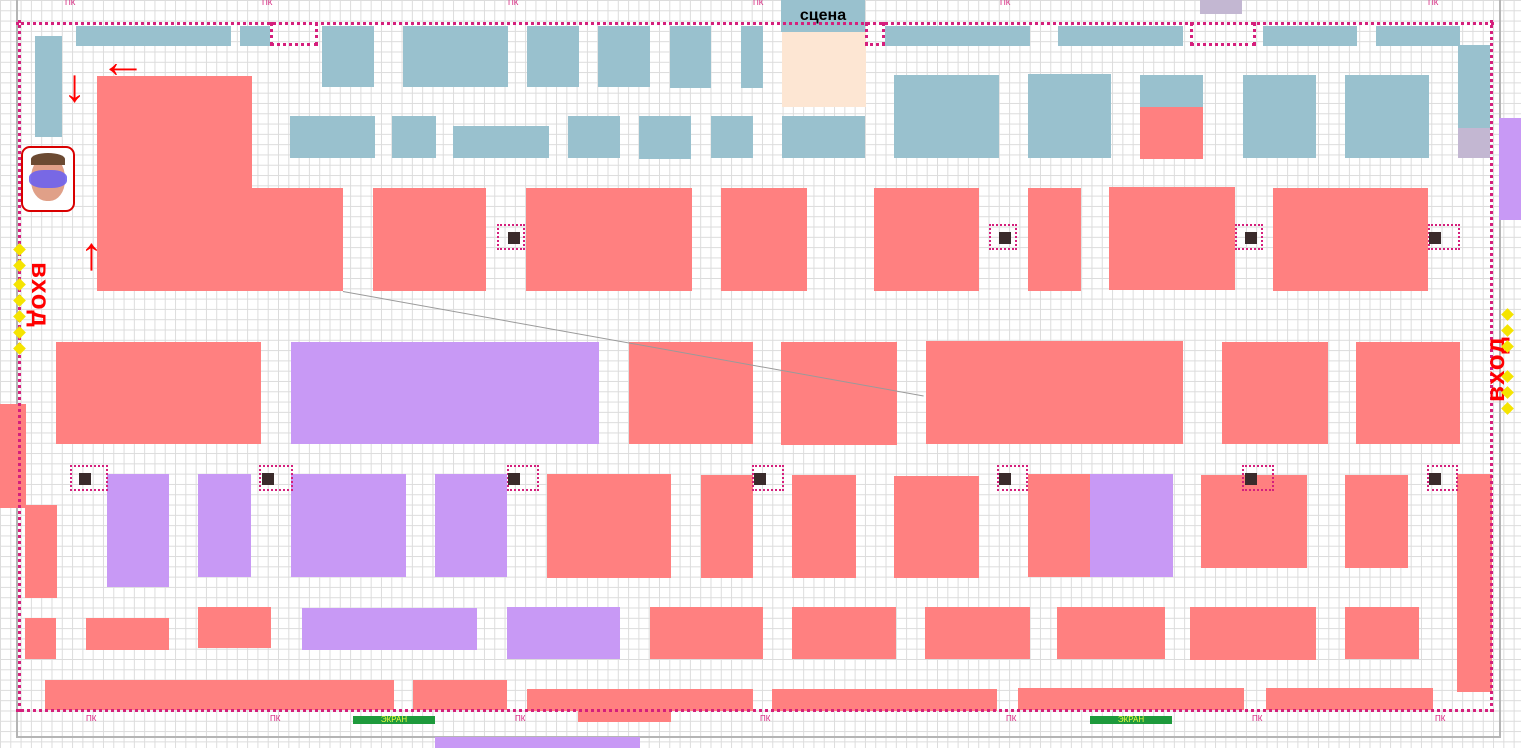  I want to click on screen-label: ЭКРАН, so click(394, 720).